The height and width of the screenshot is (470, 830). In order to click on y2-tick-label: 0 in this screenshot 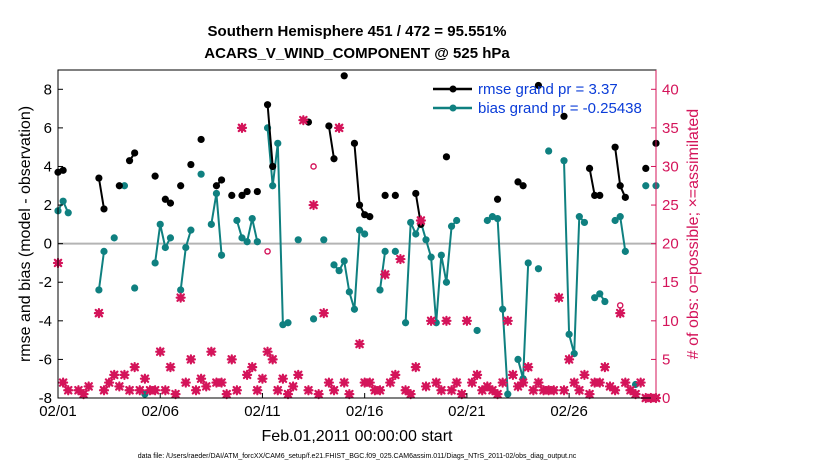, I will do `click(666, 398)`.